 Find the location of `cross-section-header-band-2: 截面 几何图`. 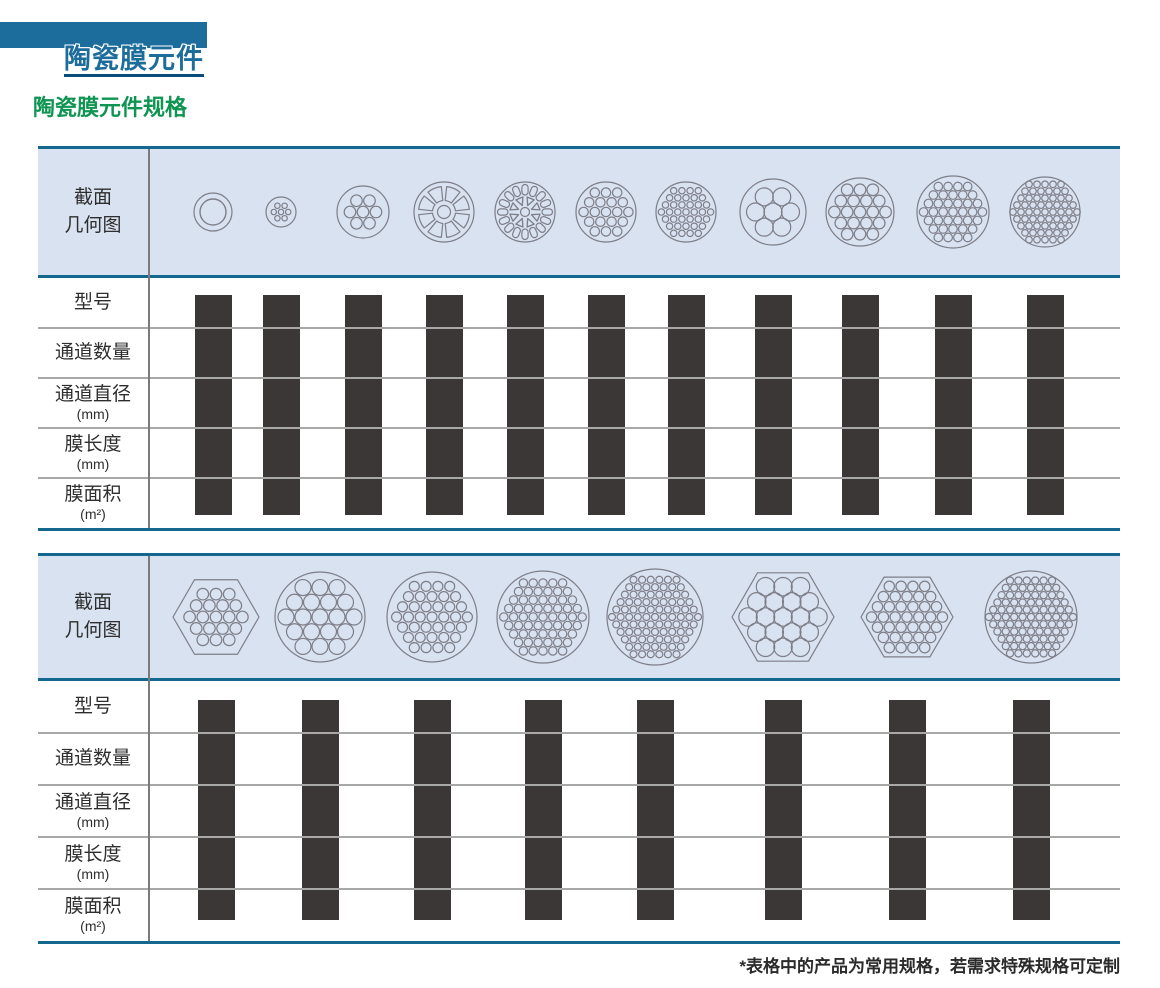

cross-section-header-band-2: 截面 几何图 is located at coordinates (579, 617).